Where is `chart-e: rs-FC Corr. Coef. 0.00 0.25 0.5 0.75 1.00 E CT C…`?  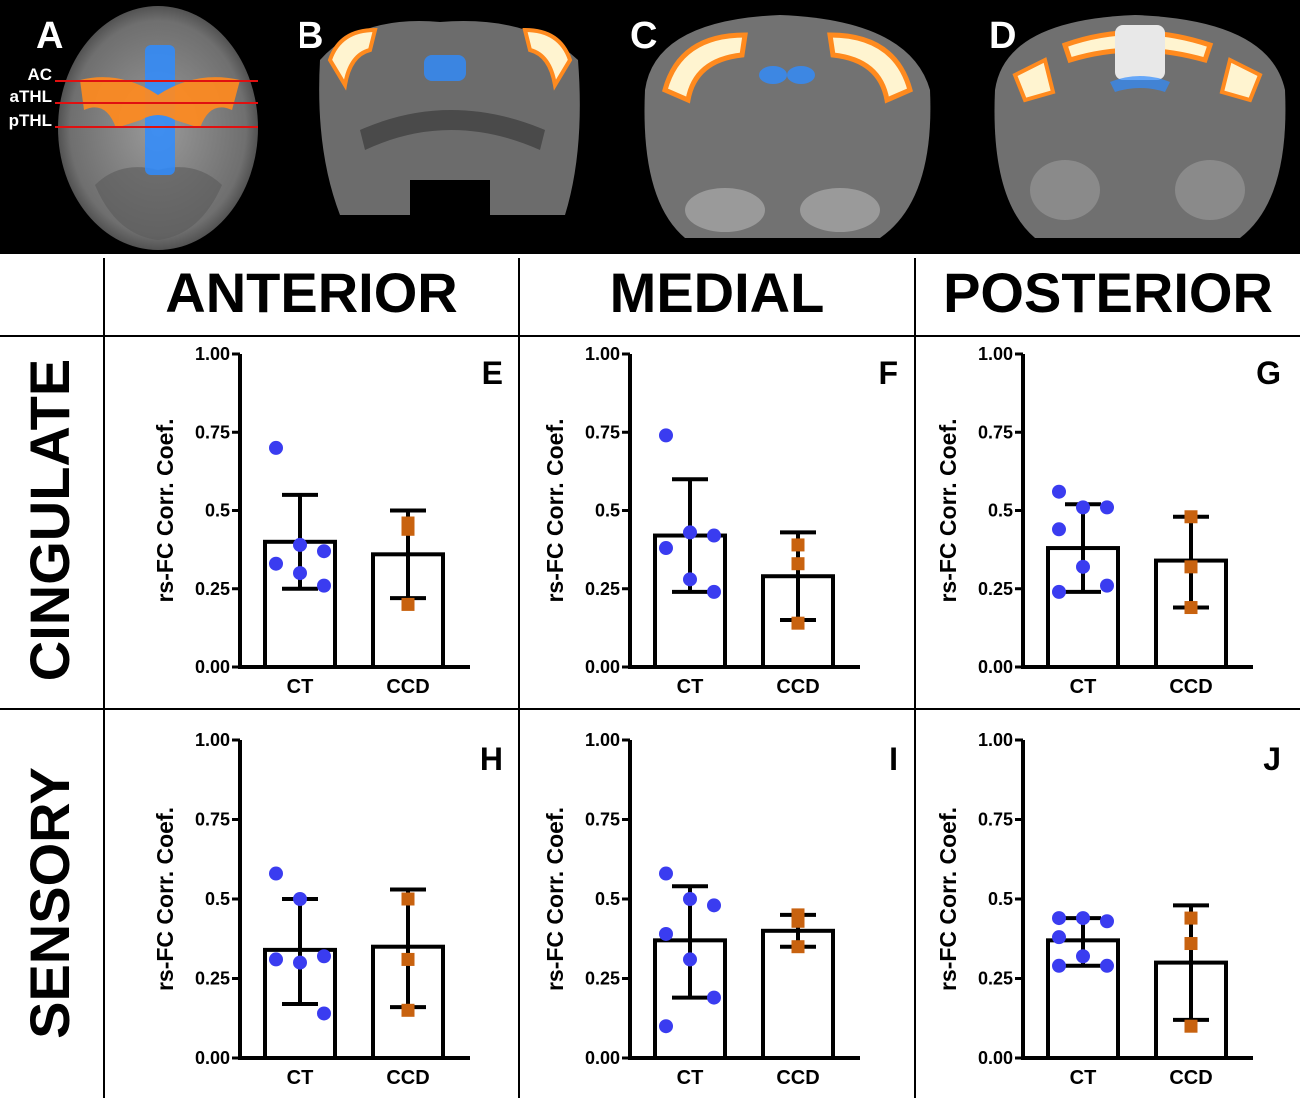
chart-e: rs-FC Corr. Coef. 0.00 0.25 0.5 0.75 1.00 E CT C… is located at coordinates (327, 521).